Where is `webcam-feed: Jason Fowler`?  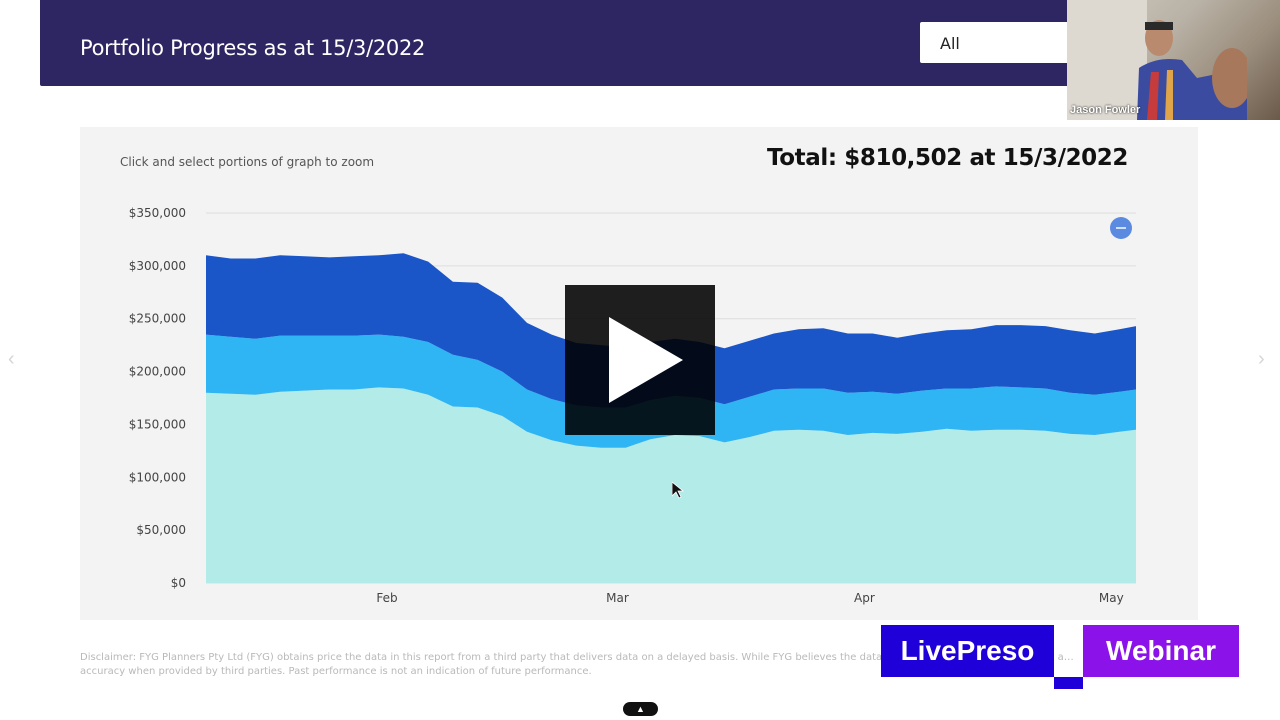 webcam-feed: Jason Fowler is located at coordinates (1173, 60).